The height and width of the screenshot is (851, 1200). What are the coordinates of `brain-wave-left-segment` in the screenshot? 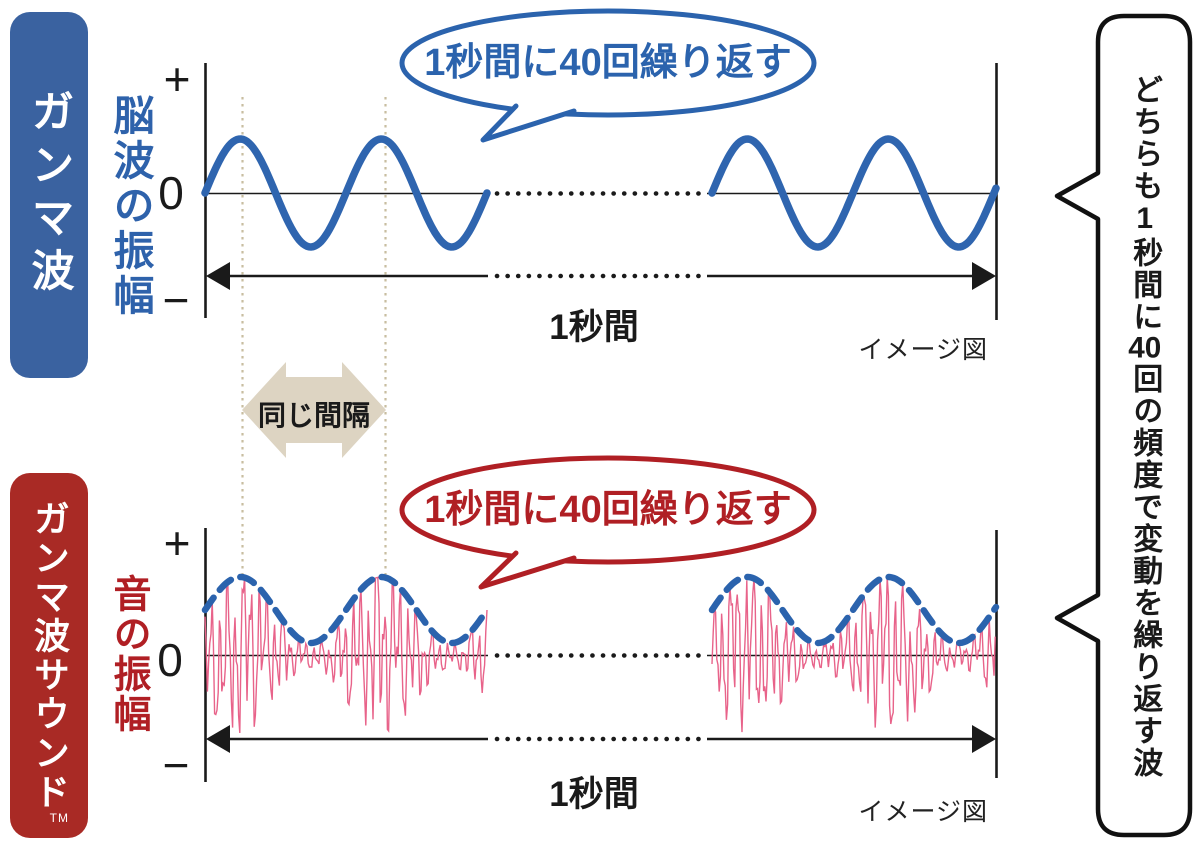 It's located at (346, 193).